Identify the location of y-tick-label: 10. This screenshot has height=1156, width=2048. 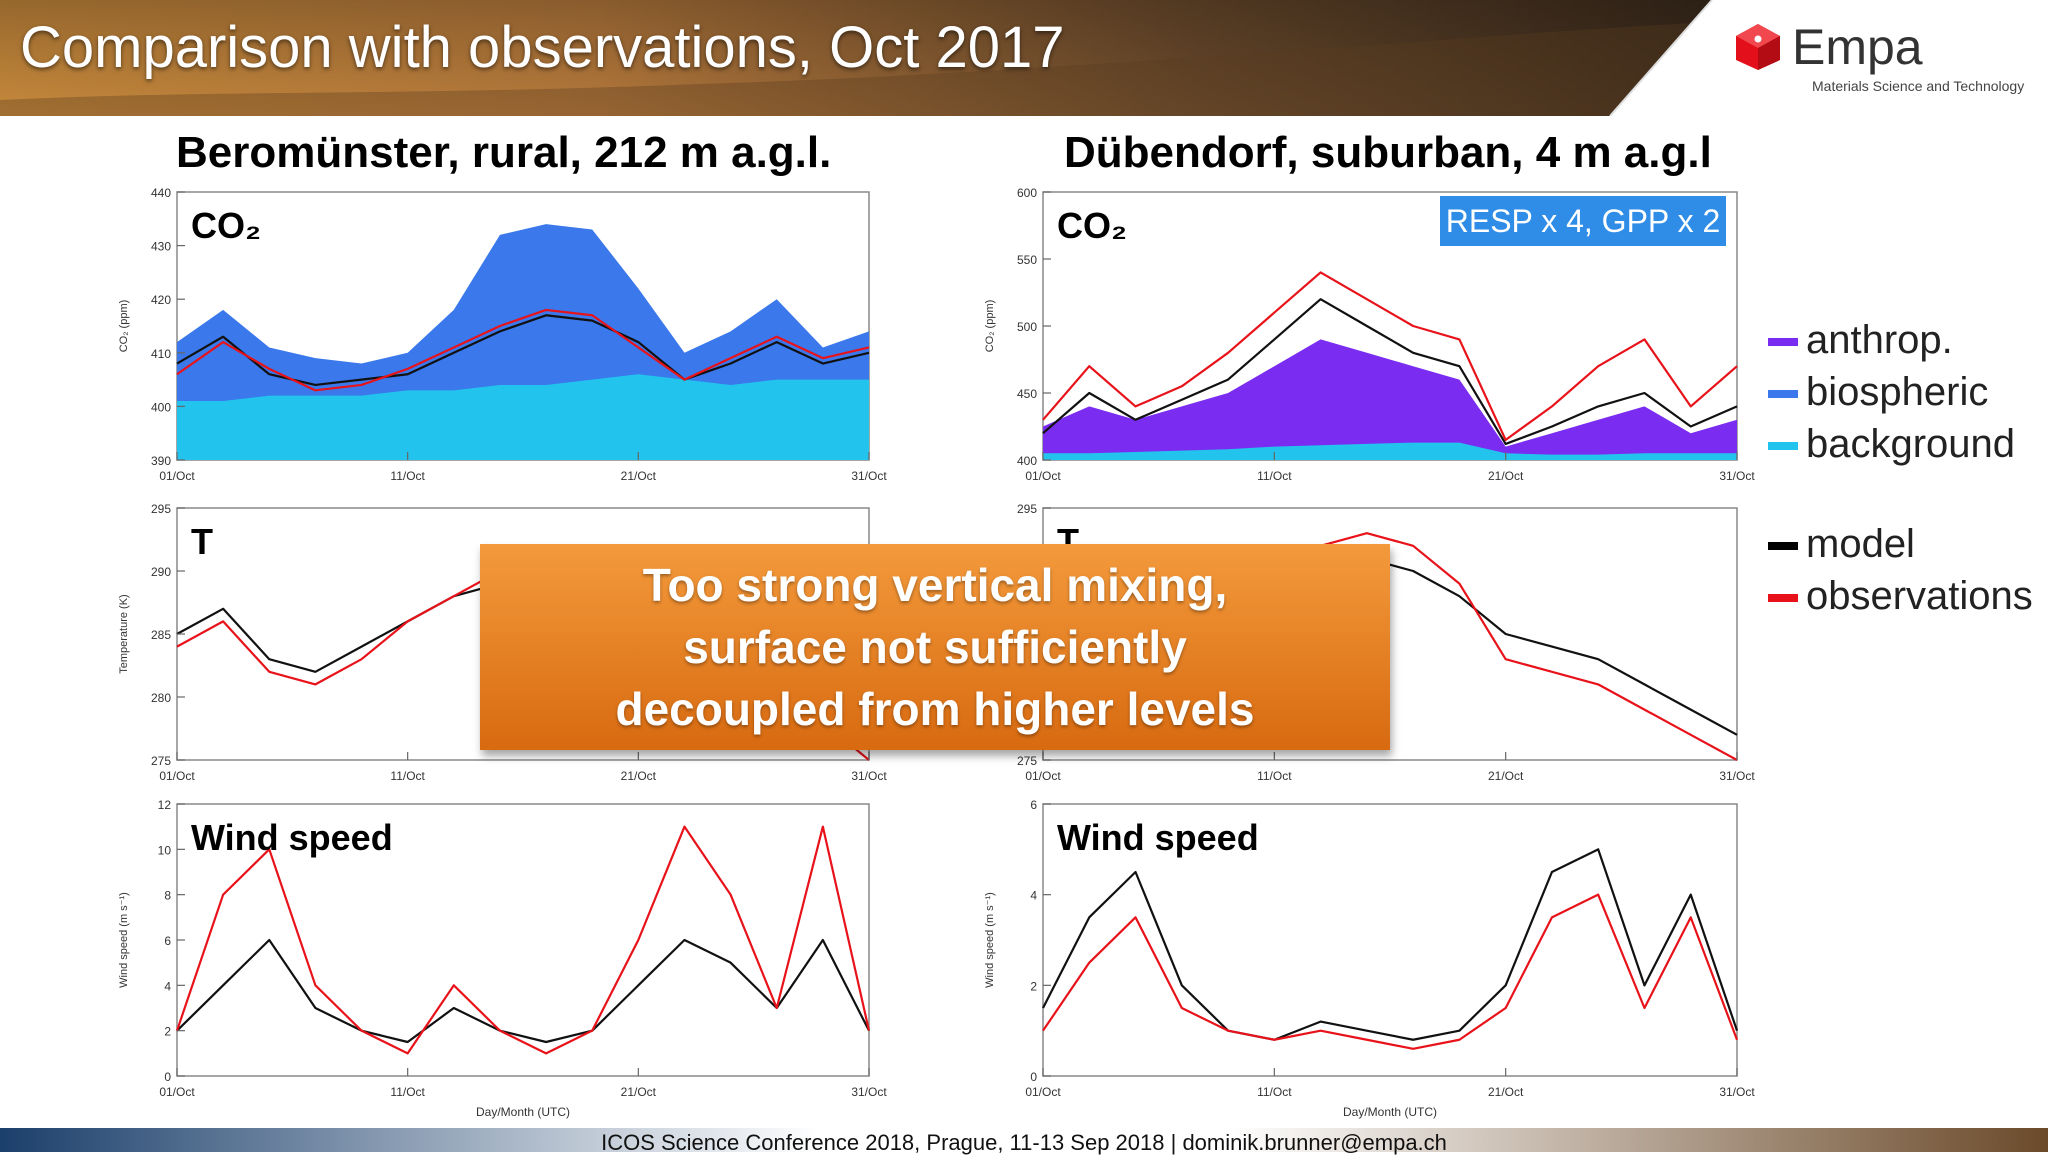
(165, 850).